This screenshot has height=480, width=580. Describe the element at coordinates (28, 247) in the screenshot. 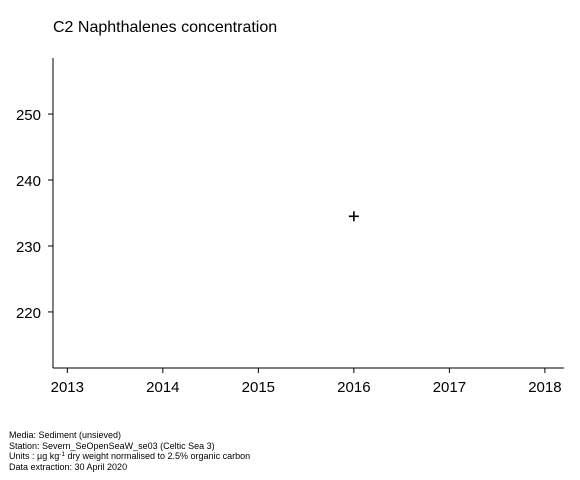

I see `y-tick-label: 230` at that location.